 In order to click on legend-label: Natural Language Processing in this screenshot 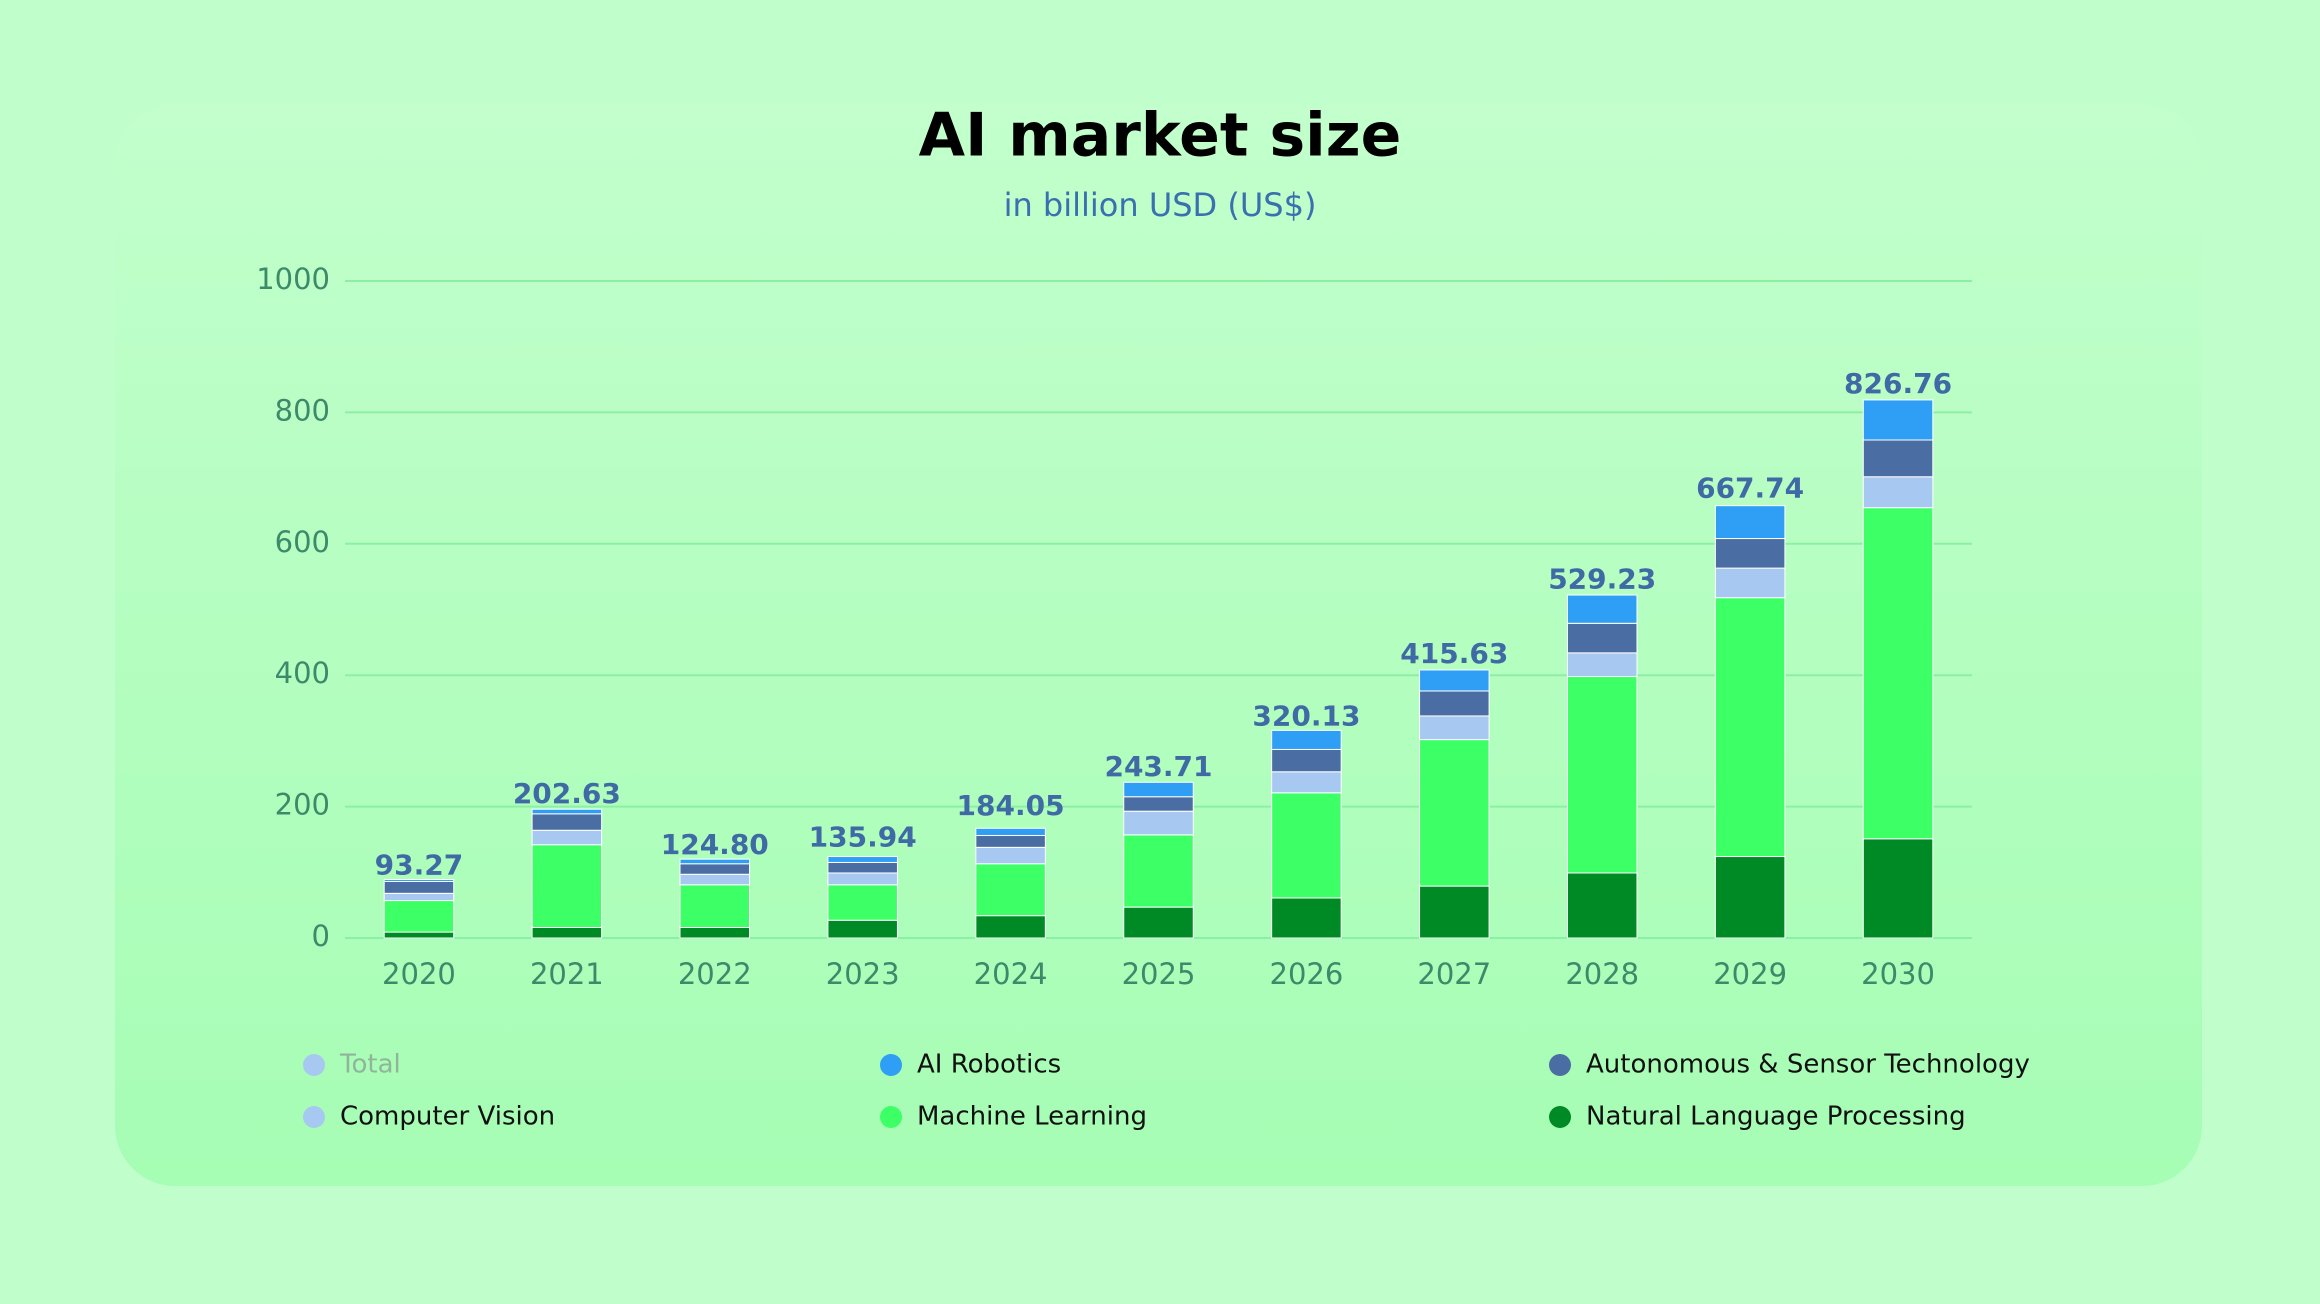, I will do `click(1776, 1117)`.